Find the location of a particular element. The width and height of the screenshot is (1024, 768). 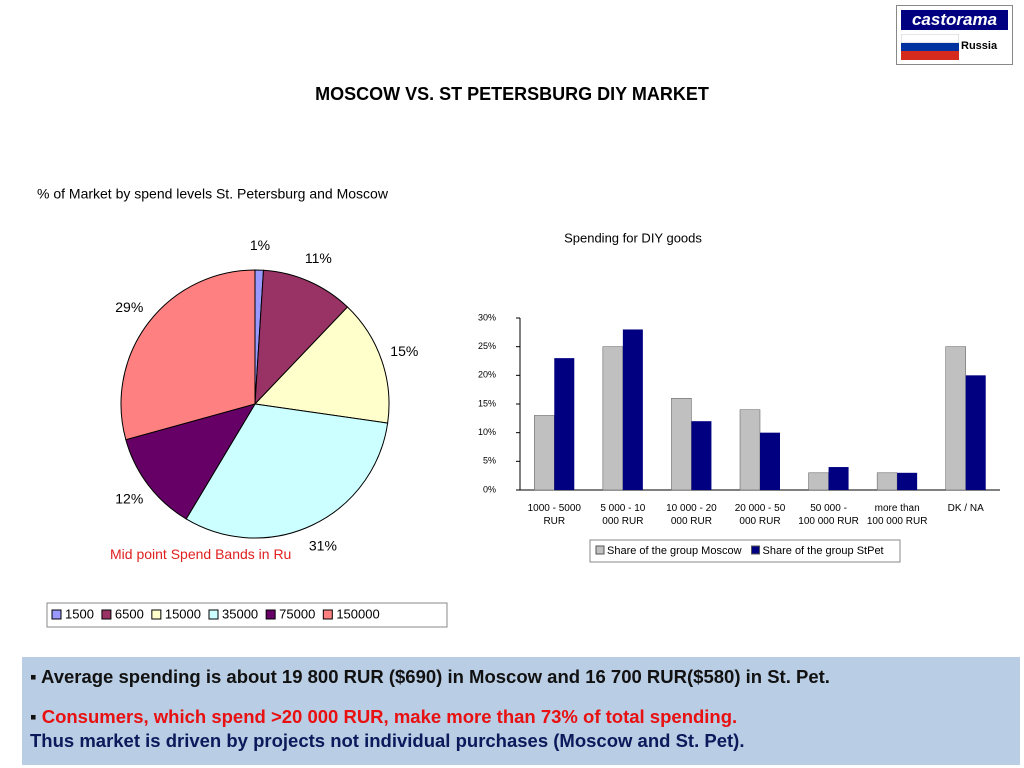

legend-label: 6500 is located at coordinates (129, 613).